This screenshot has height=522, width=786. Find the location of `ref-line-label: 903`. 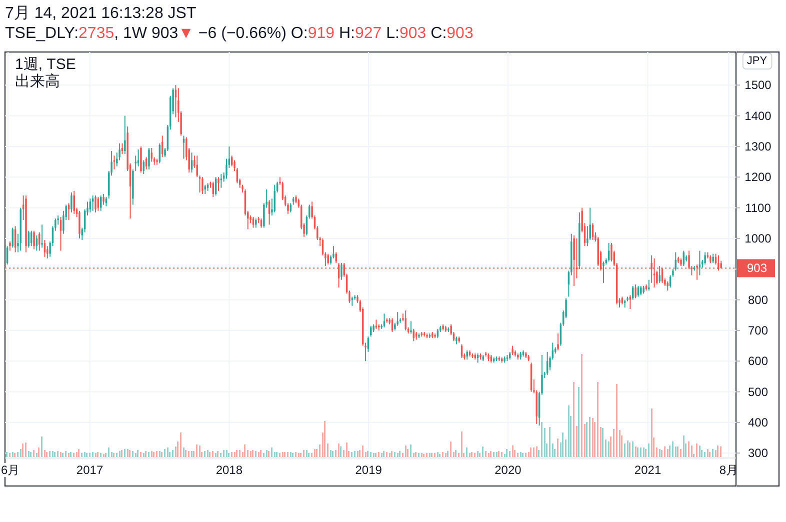

ref-line-label: 903 is located at coordinates (757, 268).